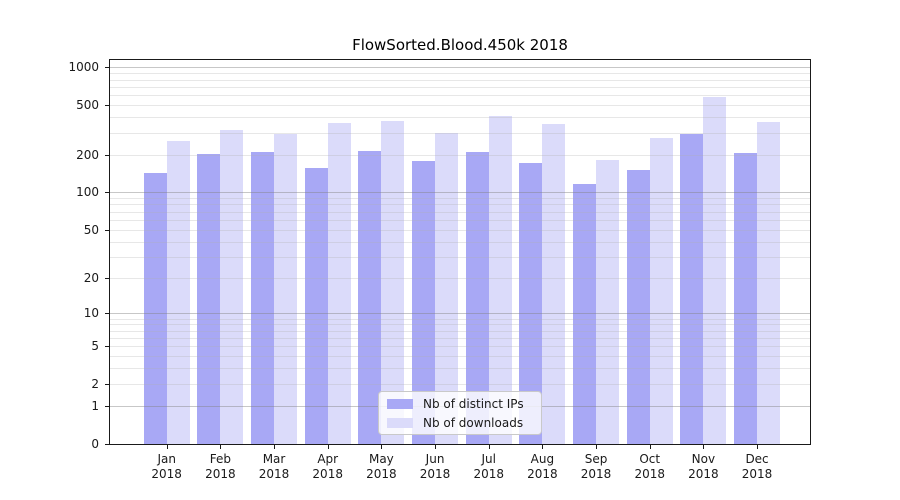 The width and height of the screenshot is (900, 500). Describe the element at coordinates (460, 413) in the screenshot. I see `legend: Nb of distinct IPs Nb of downloads` at that location.